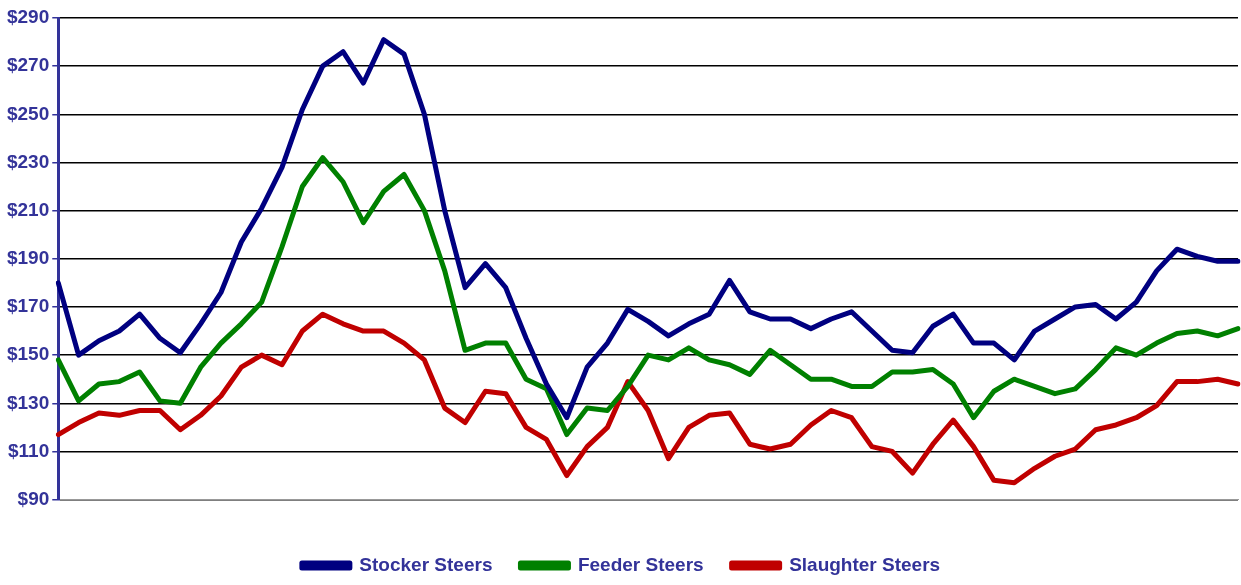  What do you see at coordinates (33, 498) in the screenshot?
I see `y-tick-label: $90` at bounding box center [33, 498].